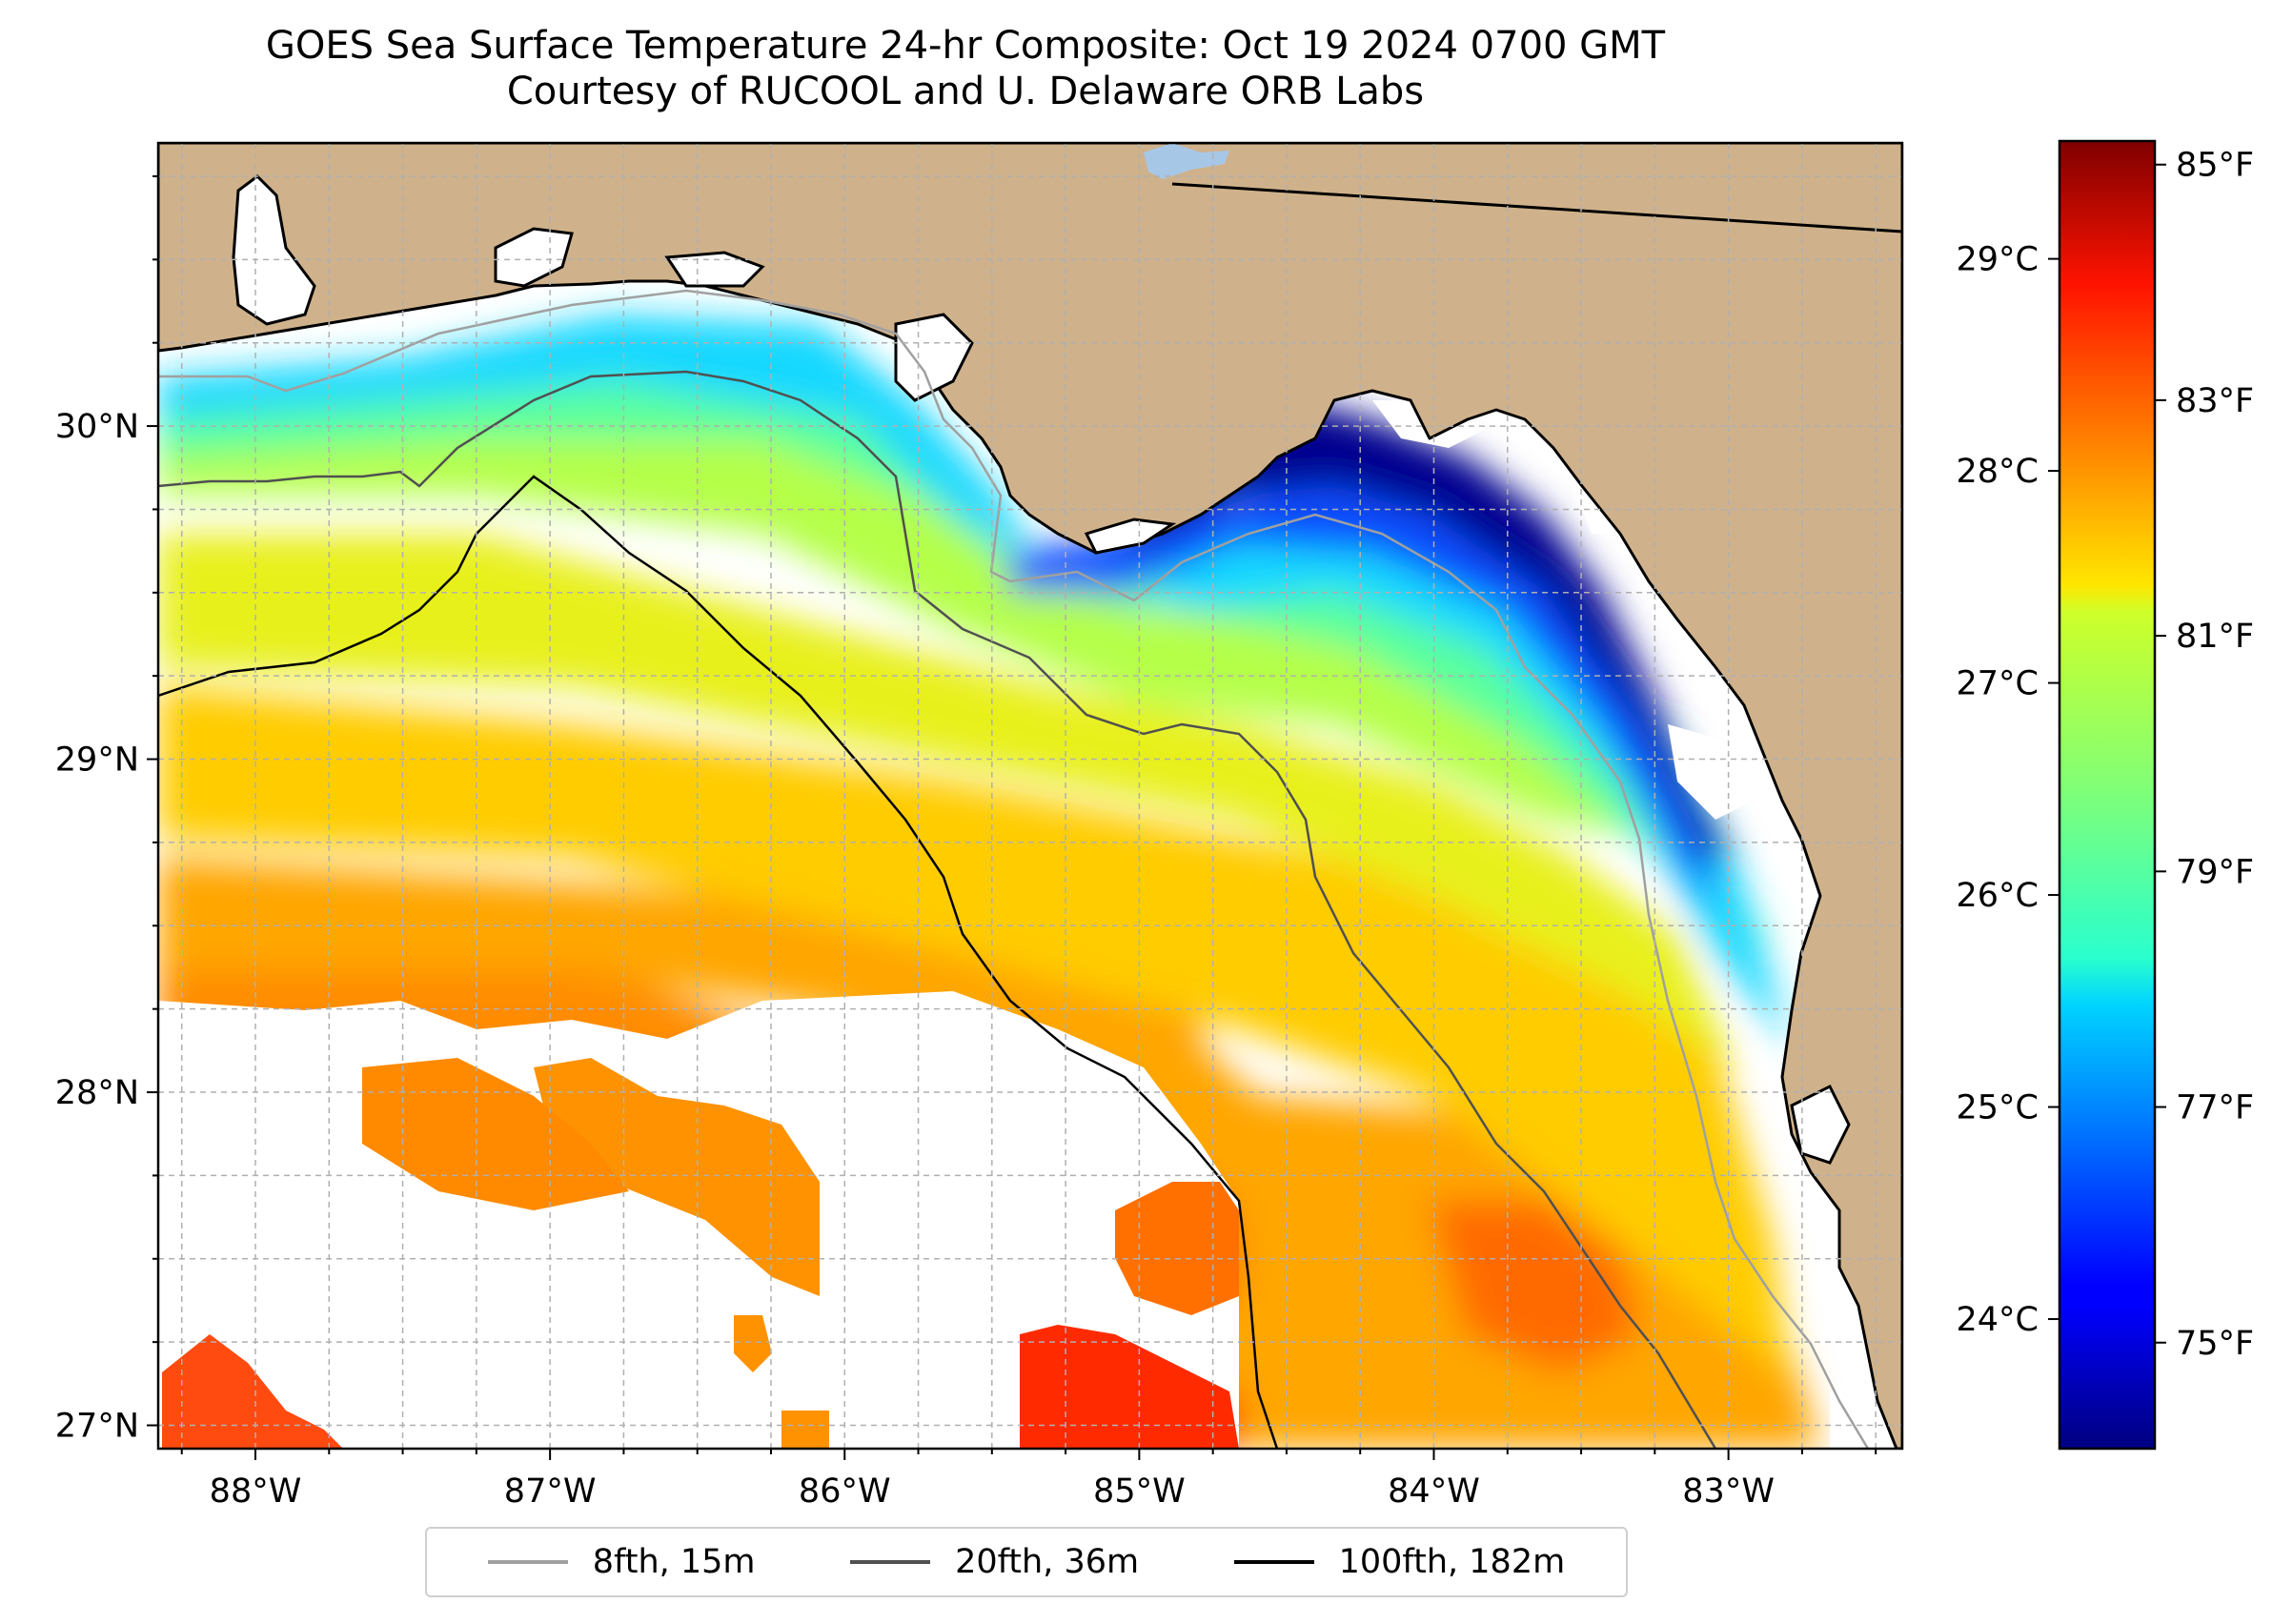 The image size is (2293, 1624). I want to click on fahrenheit-tick-label: 83°F, so click(2215, 401).